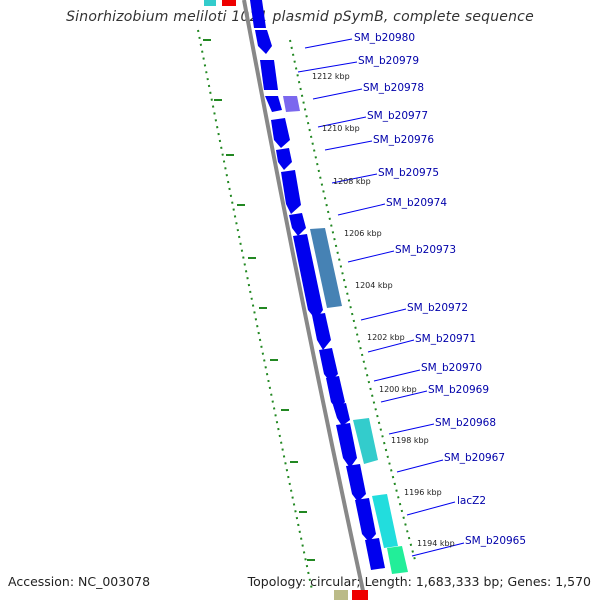  What do you see at coordinates (438, 308) in the screenshot?
I see `gene-label: SM_b20972` at bounding box center [438, 308].